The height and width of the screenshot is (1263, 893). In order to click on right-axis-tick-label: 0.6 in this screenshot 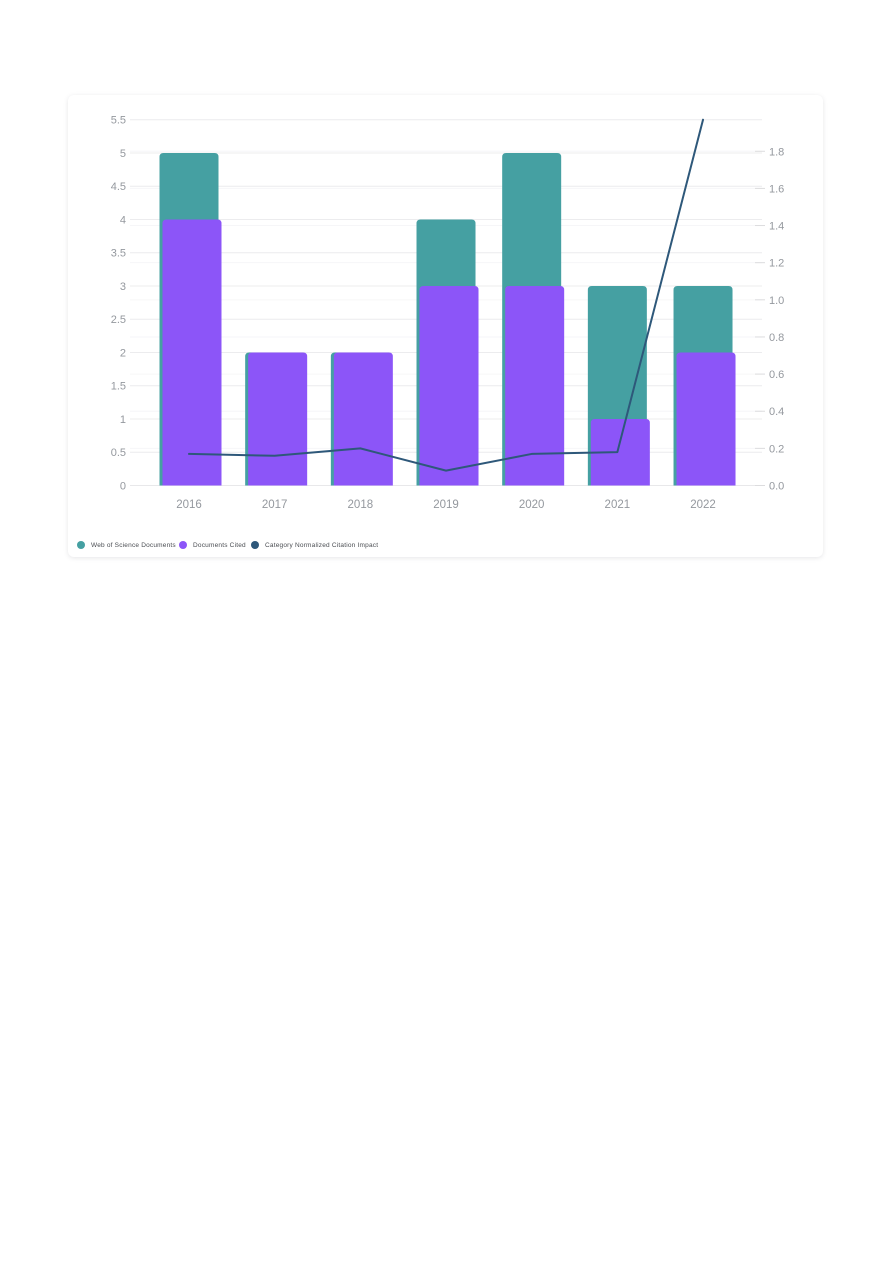, I will do `click(776, 375)`.